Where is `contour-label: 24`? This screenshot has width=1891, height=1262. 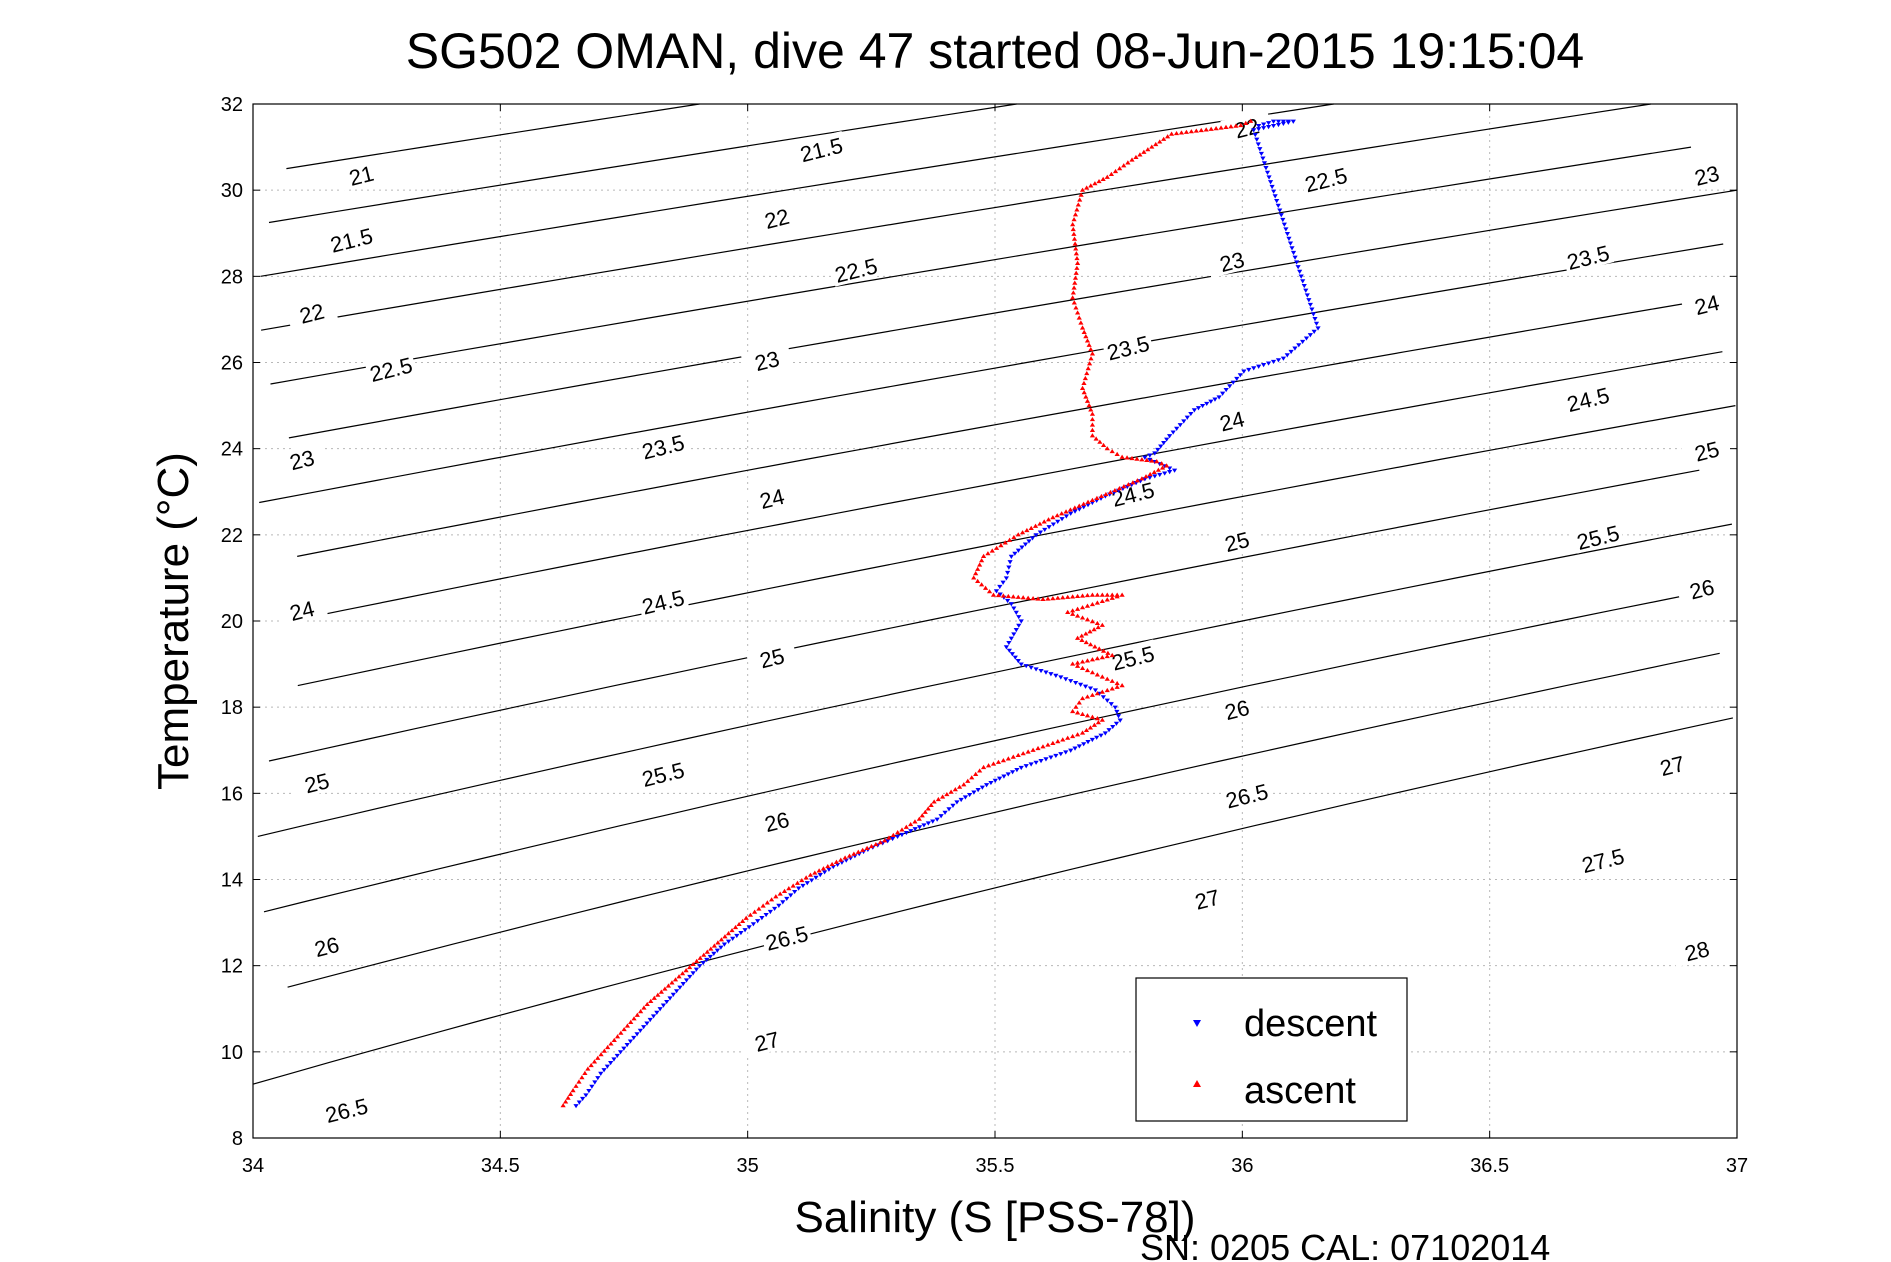 contour-label: 24 is located at coordinates (772, 499).